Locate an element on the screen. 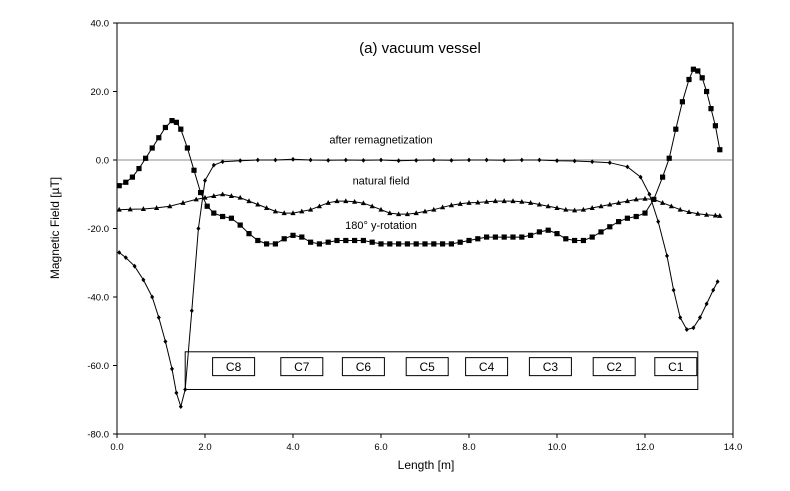  annotation-label: natural field is located at coordinates (381, 182).